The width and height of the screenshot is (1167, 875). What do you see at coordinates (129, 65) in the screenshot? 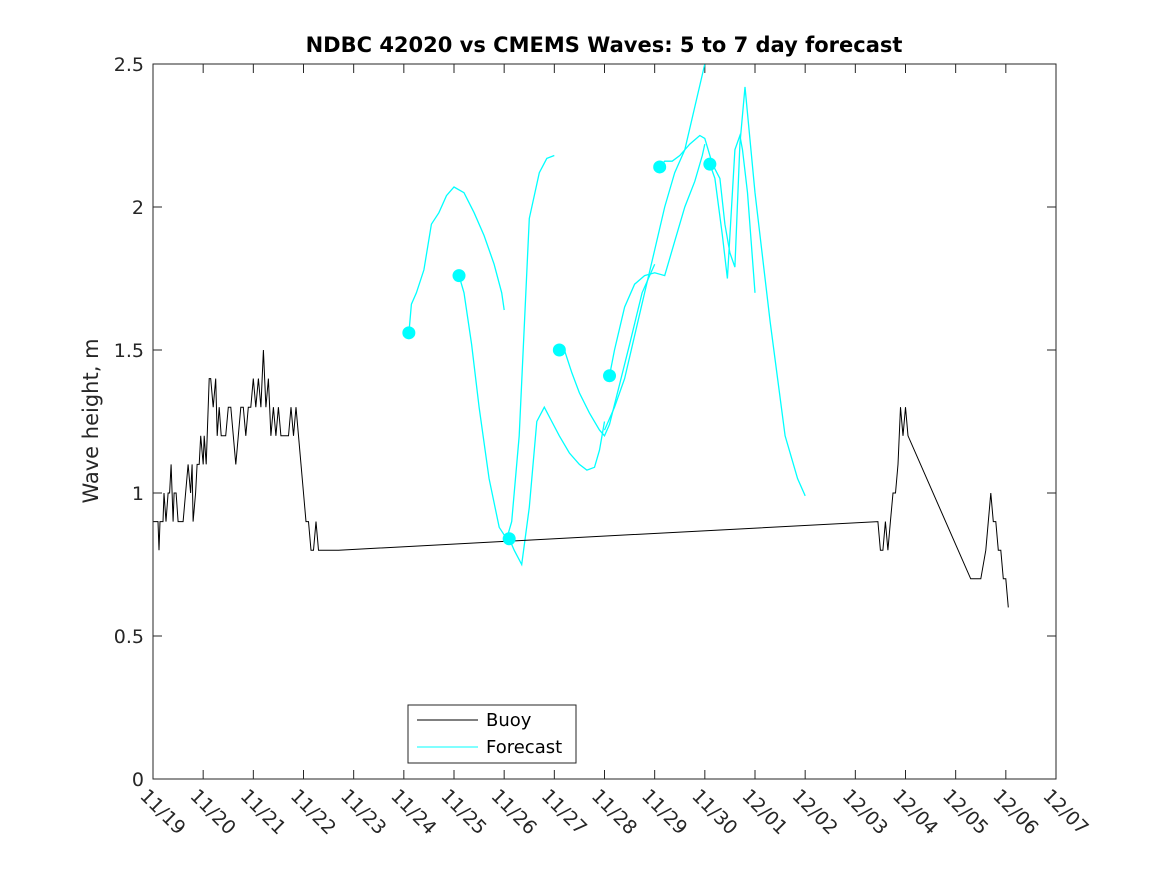
I see `y-tick-label: 2.5` at bounding box center [129, 65].